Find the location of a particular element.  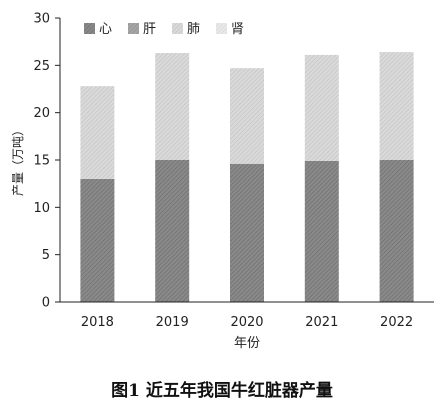

bar-segment-心-2020 is located at coordinates (247, 232).